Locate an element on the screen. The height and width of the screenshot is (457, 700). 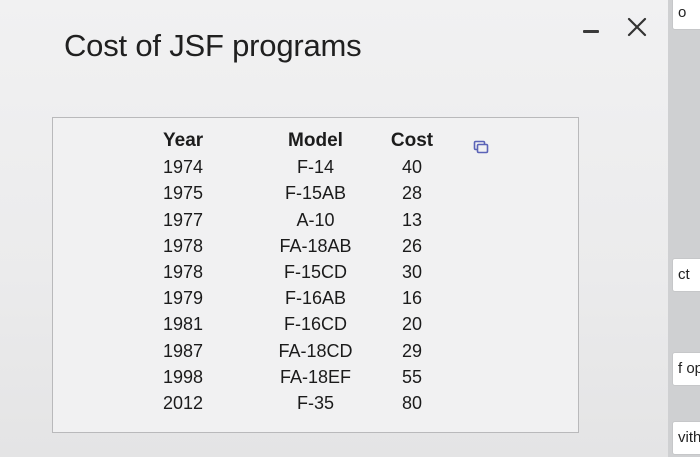
header-cost: Cost is located at coordinates (412, 140).